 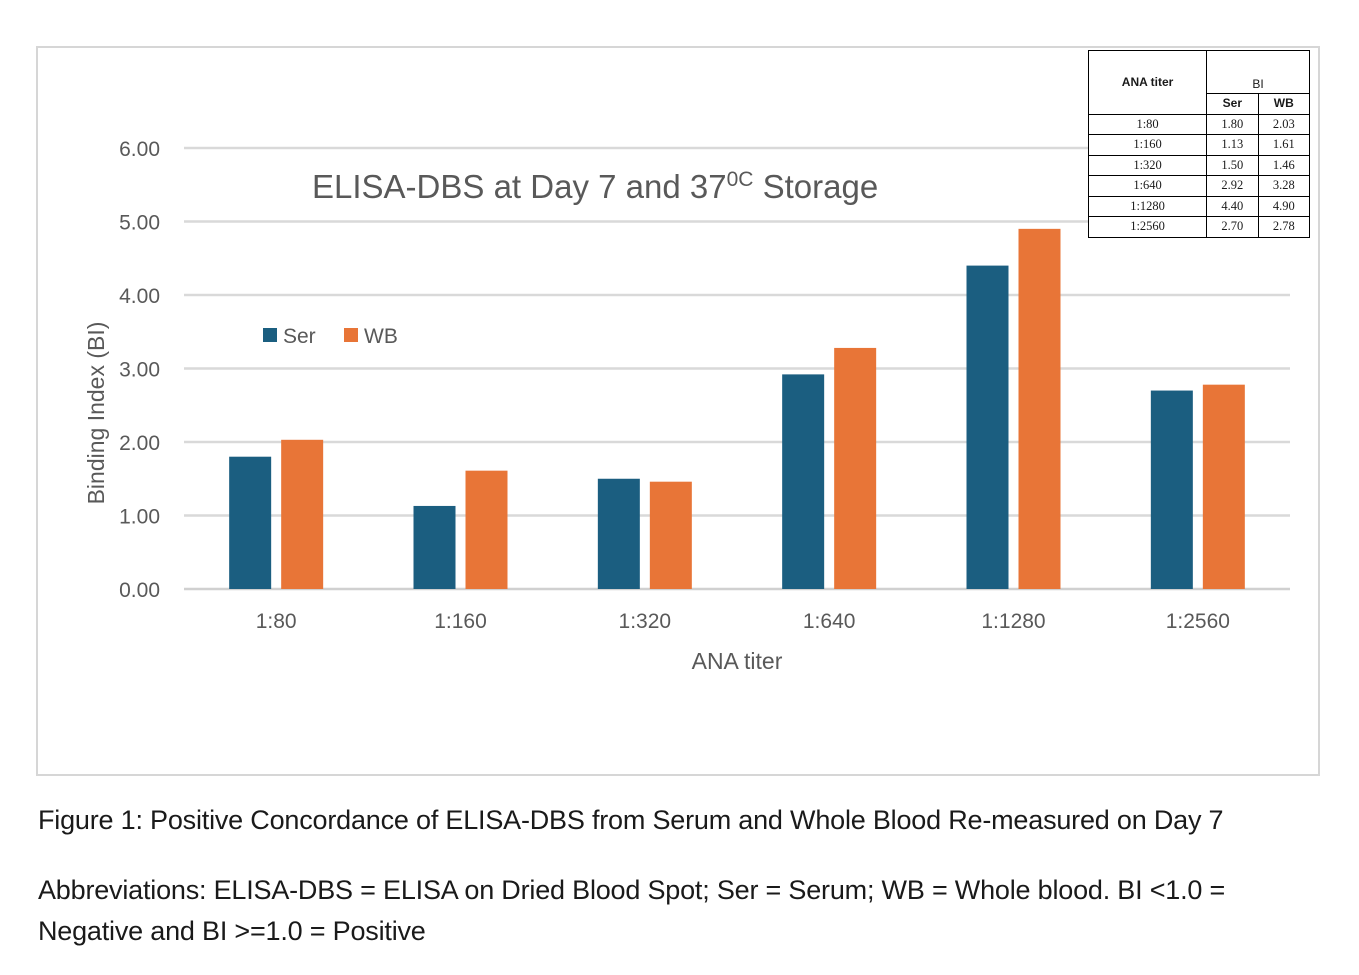 I want to click on y-tick-label: 1.00, so click(x=139, y=517).